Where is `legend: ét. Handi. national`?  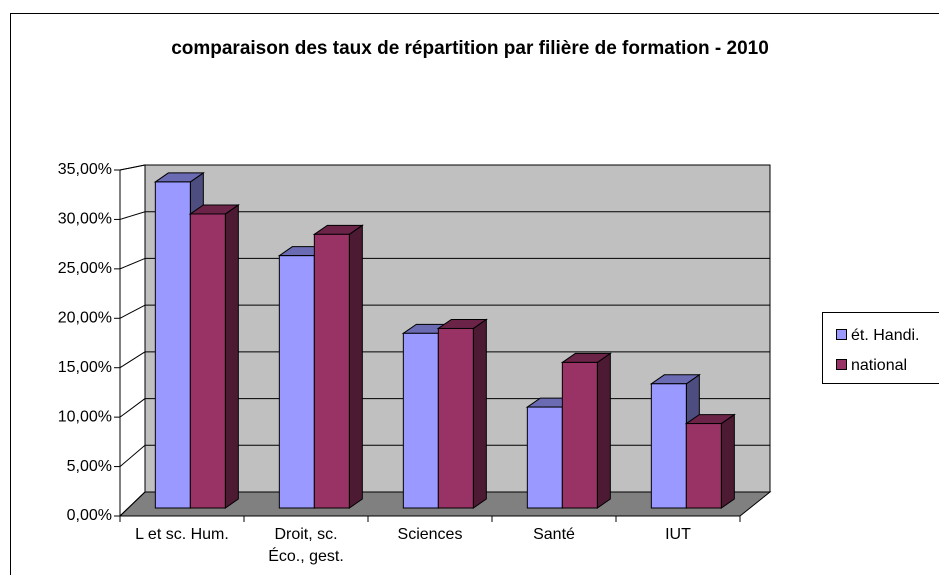 legend: ét. Handi. national is located at coordinates (880, 348).